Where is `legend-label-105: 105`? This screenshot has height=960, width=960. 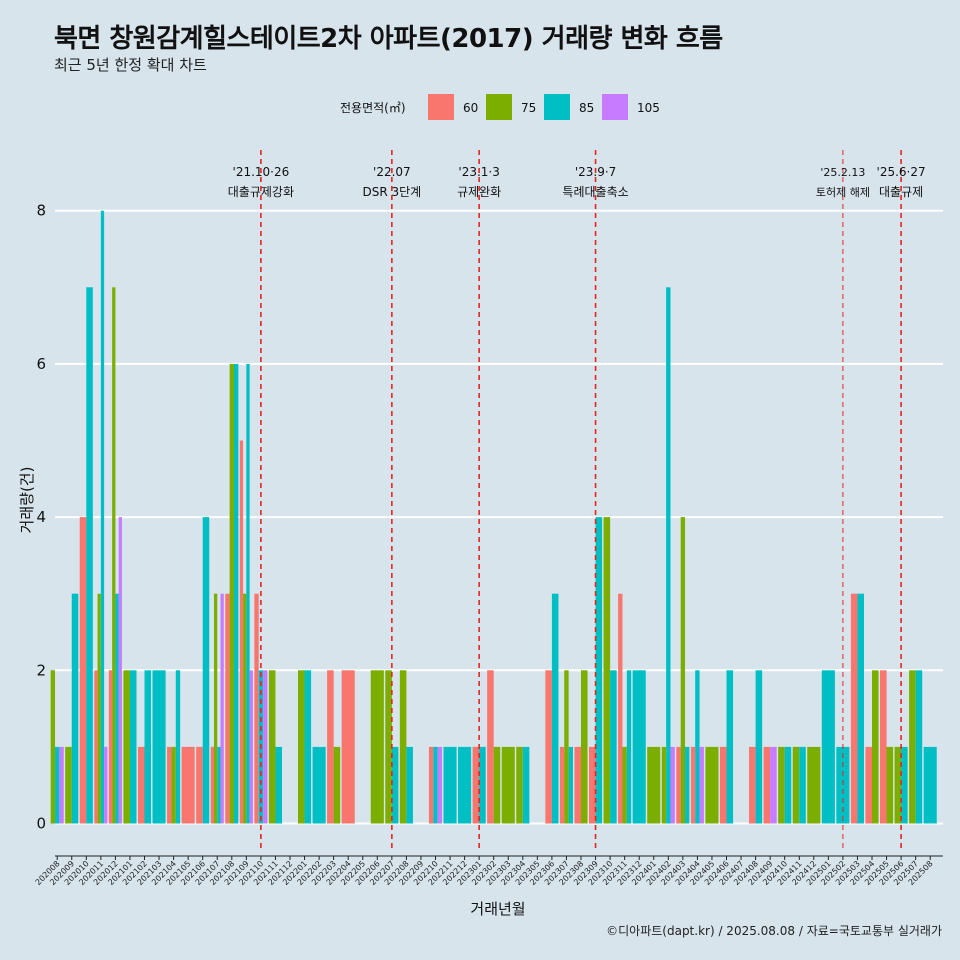 legend-label-105: 105 is located at coordinates (648, 108).